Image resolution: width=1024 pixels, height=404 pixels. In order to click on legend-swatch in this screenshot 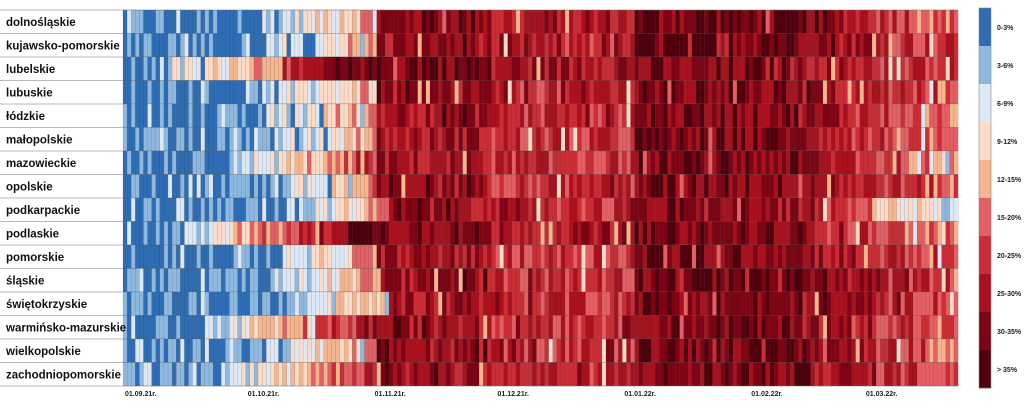, I will do `click(985, 27)`.